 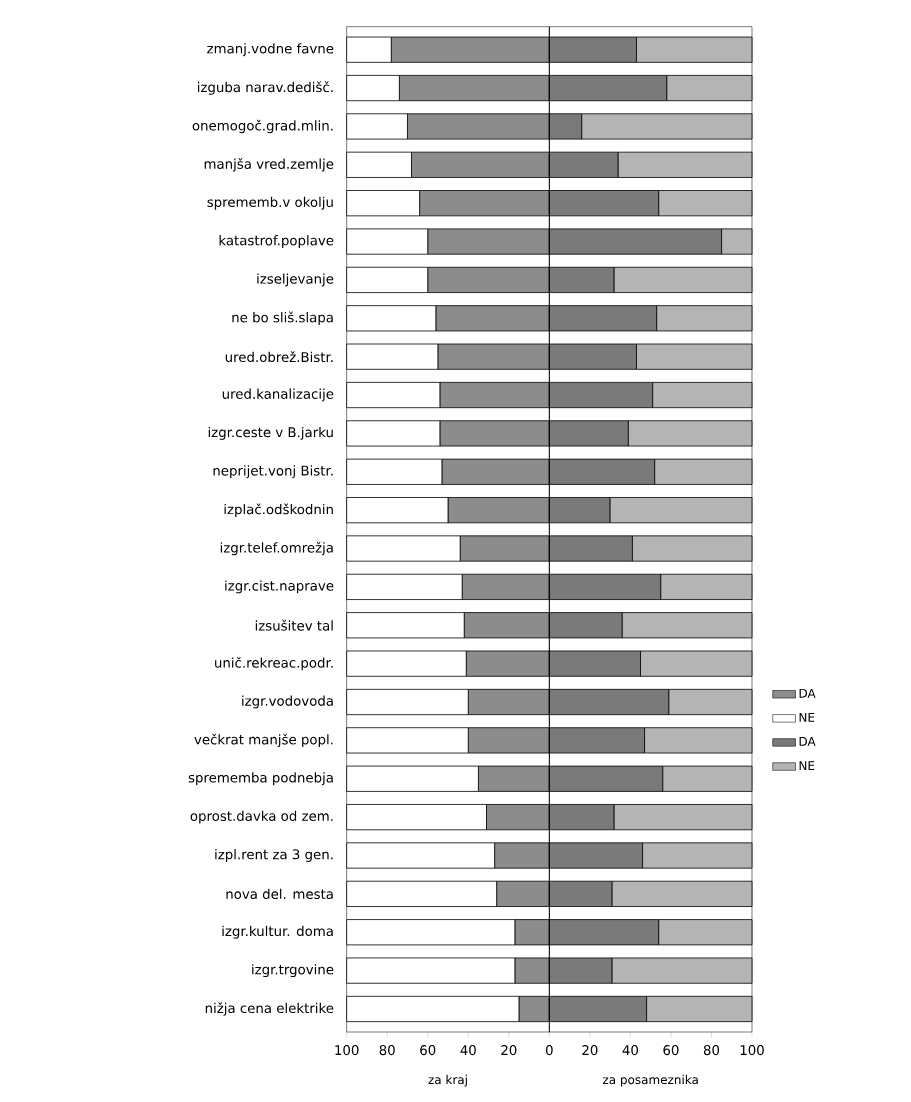 I want to click on y-tick-label: neprijet.vonj Bistr., so click(x=273, y=472).